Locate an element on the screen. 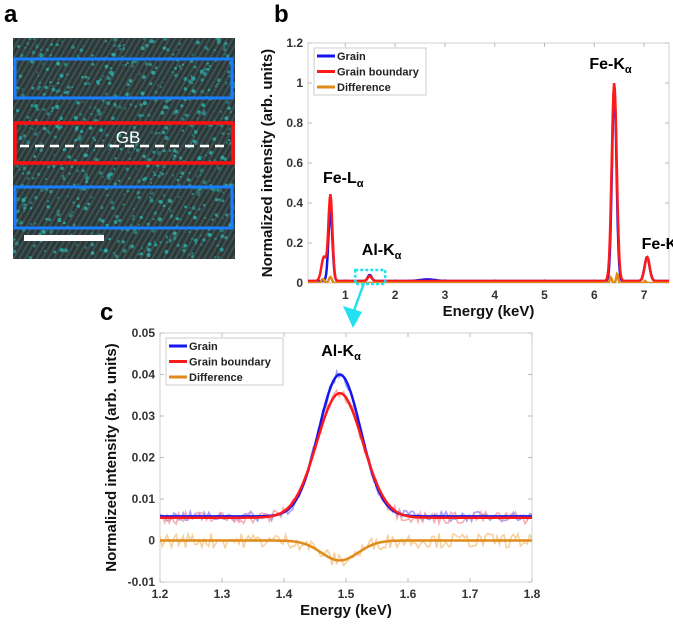 This screenshot has width=673, height=626. x-tick-label: 6 is located at coordinates (594, 295).